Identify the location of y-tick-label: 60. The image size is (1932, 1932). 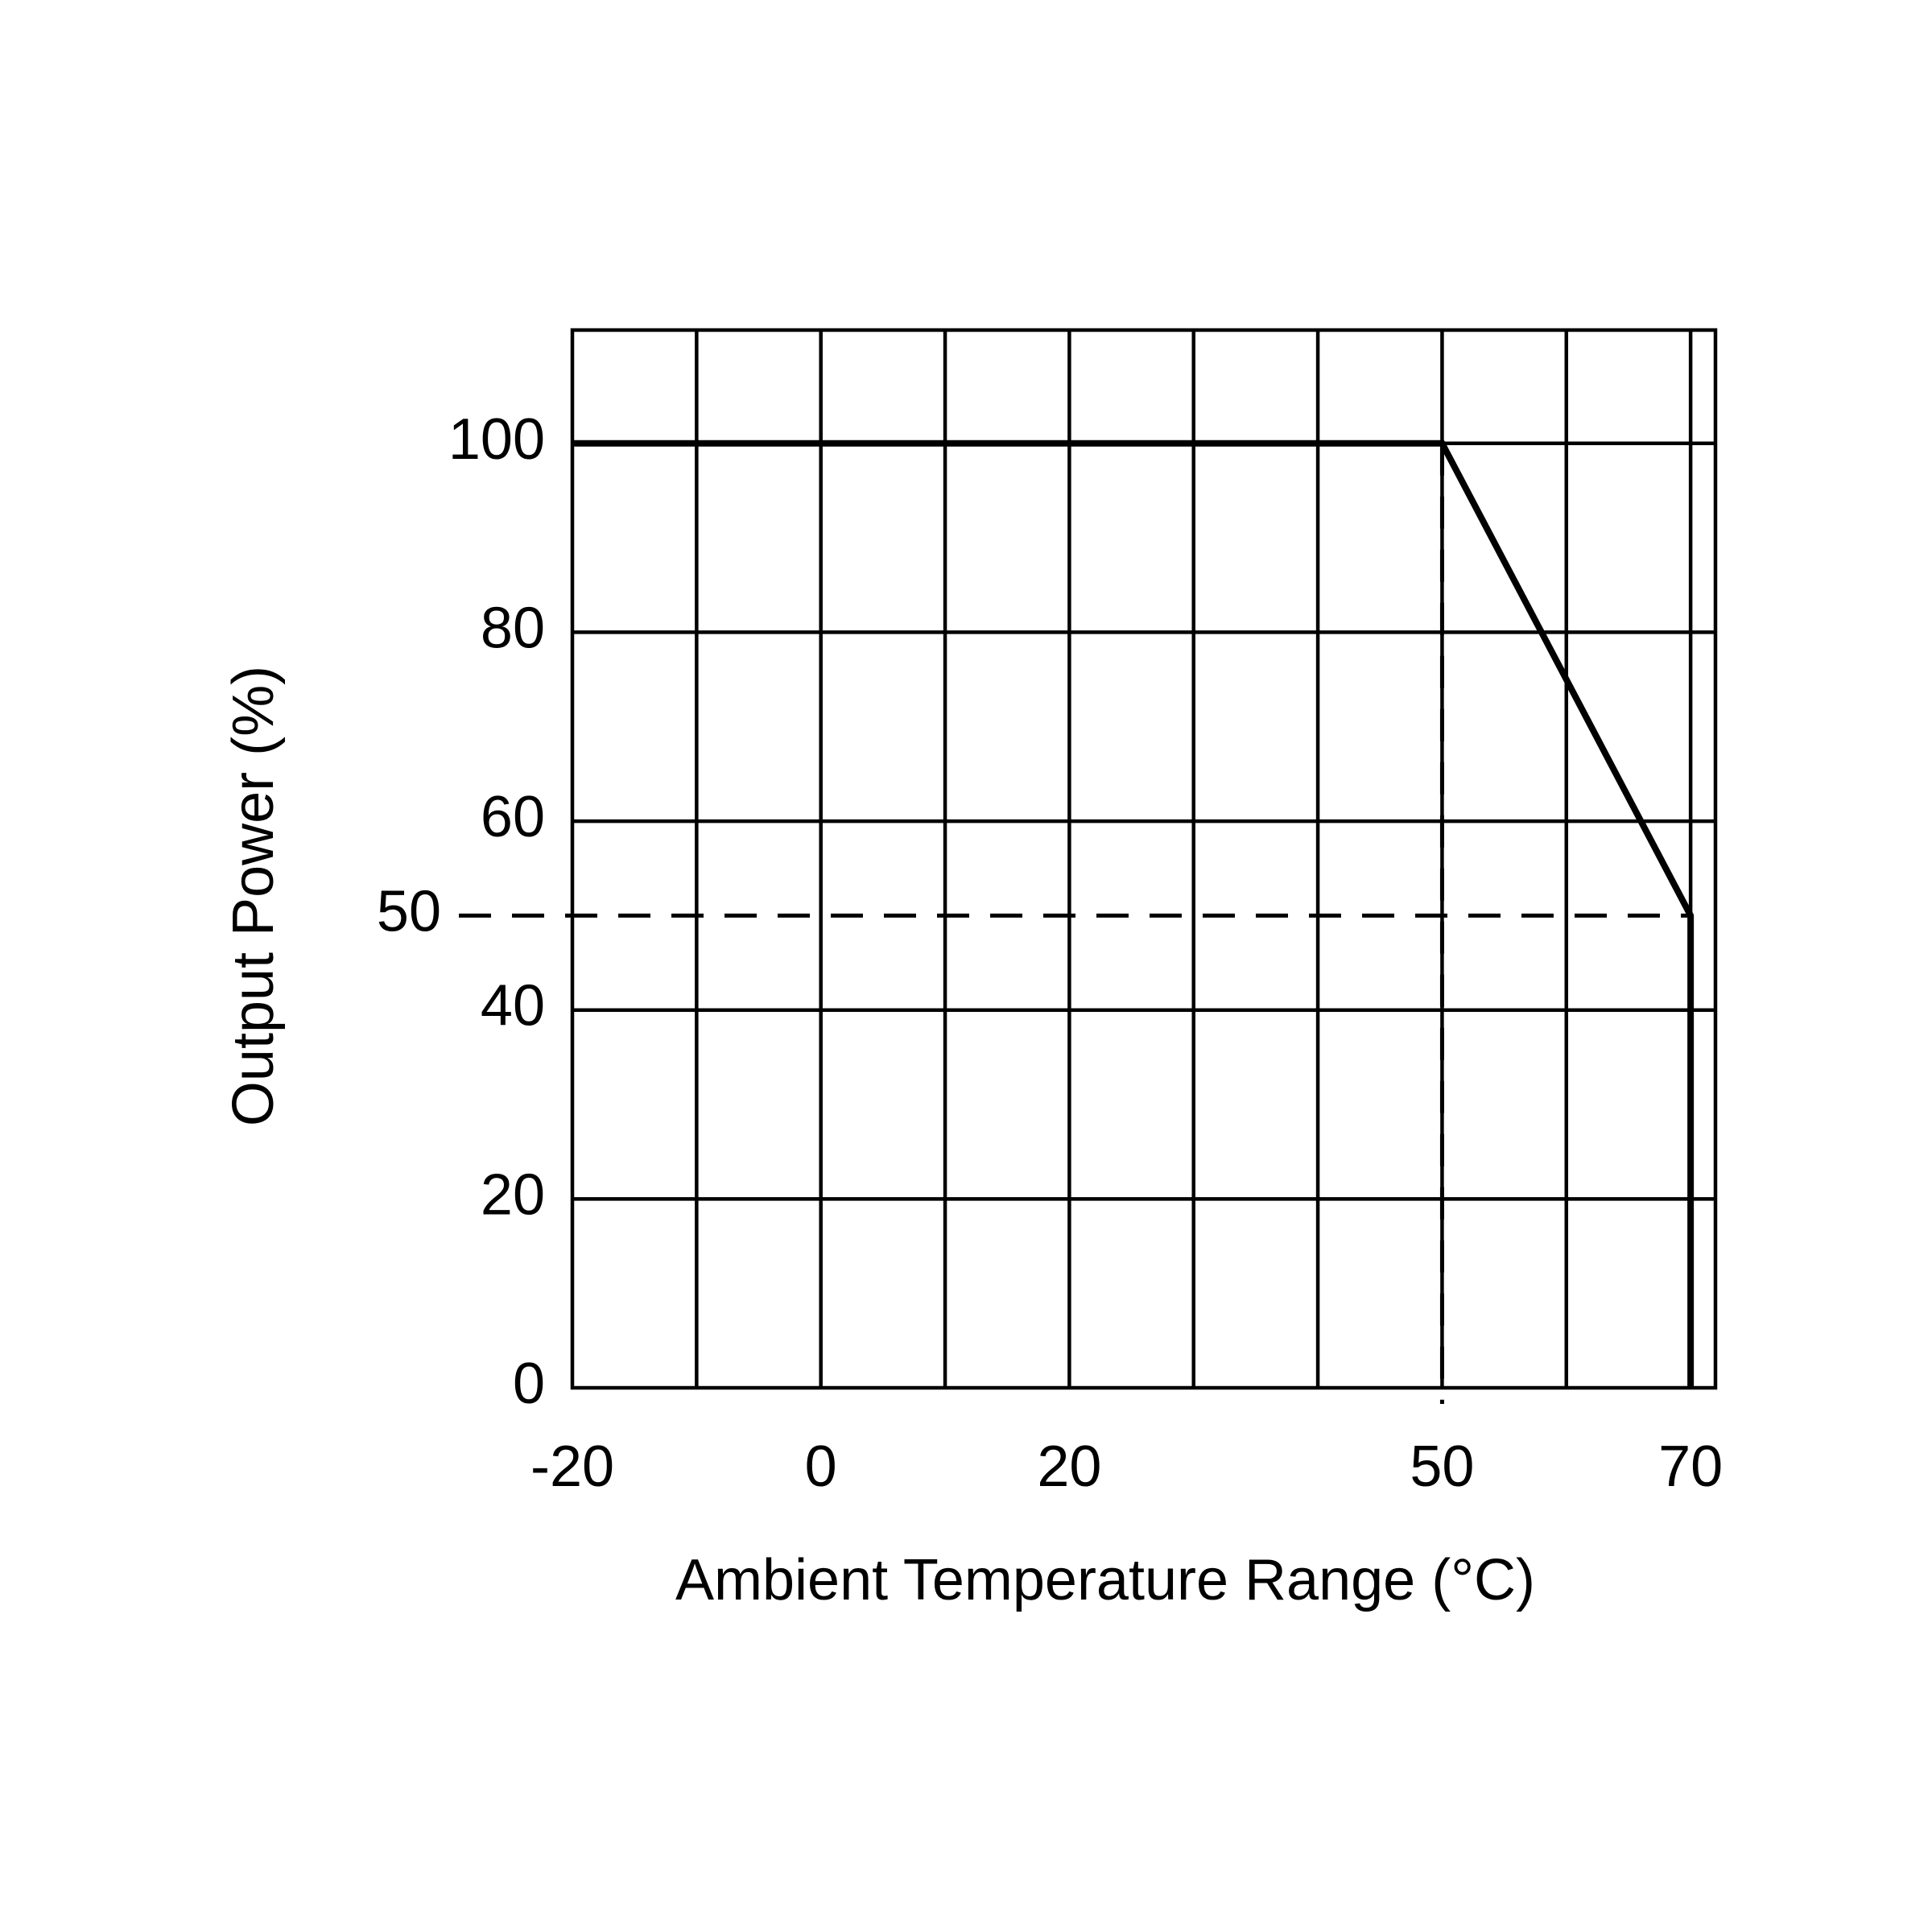
(513, 817).